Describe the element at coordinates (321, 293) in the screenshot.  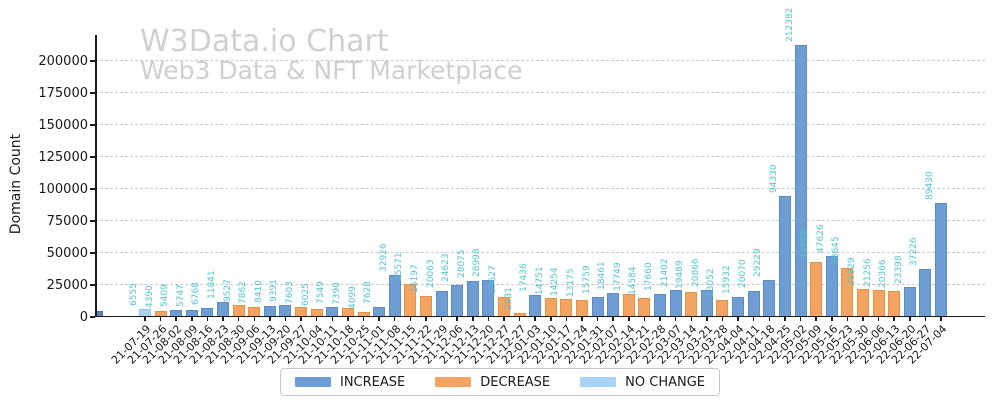
I see `bar-value-label: 7549` at that location.